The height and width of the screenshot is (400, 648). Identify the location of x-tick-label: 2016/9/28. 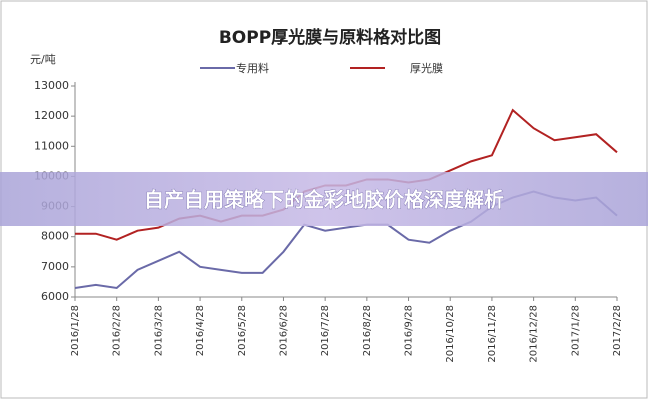
(409, 330).